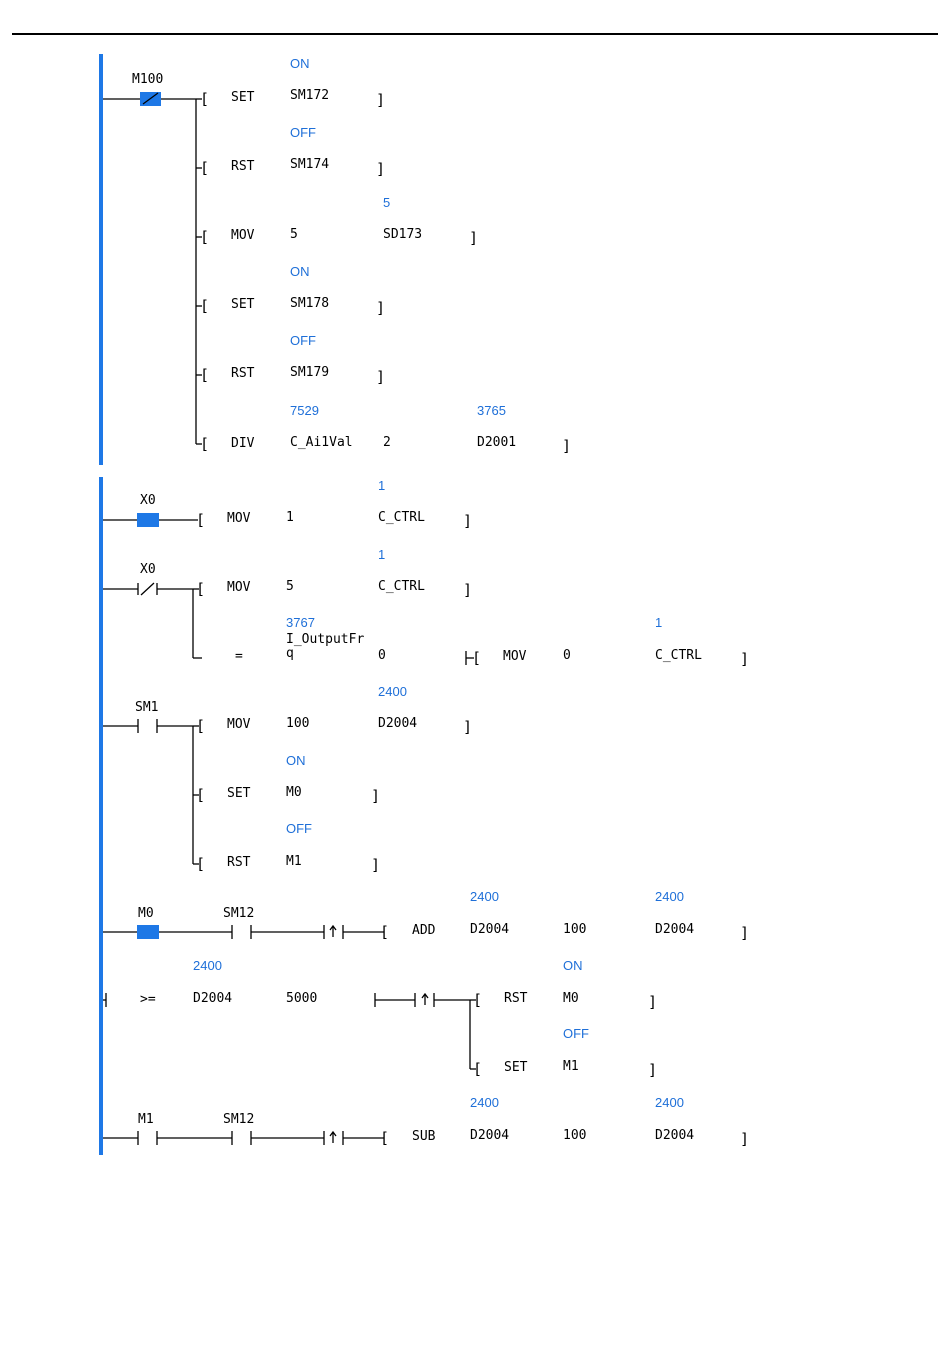  What do you see at coordinates (148, 932) in the screenshot?
I see `contact-m0-no-icon` at bounding box center [148, 932].